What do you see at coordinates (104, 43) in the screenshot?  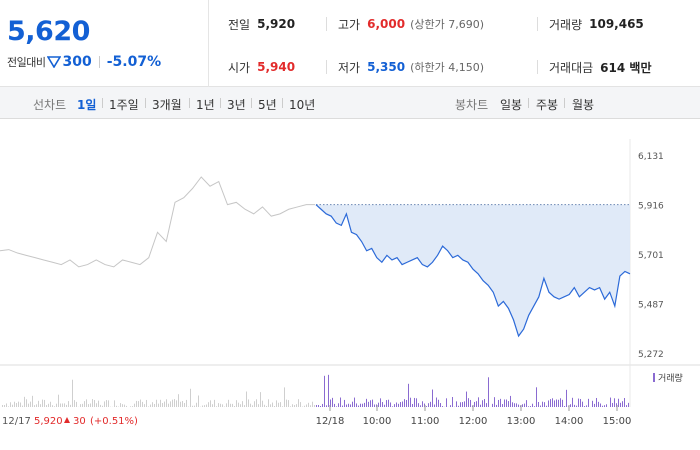 I see `price-box: 5,620 전일대비 300 -5.07%` at bounding box center [104, 43].